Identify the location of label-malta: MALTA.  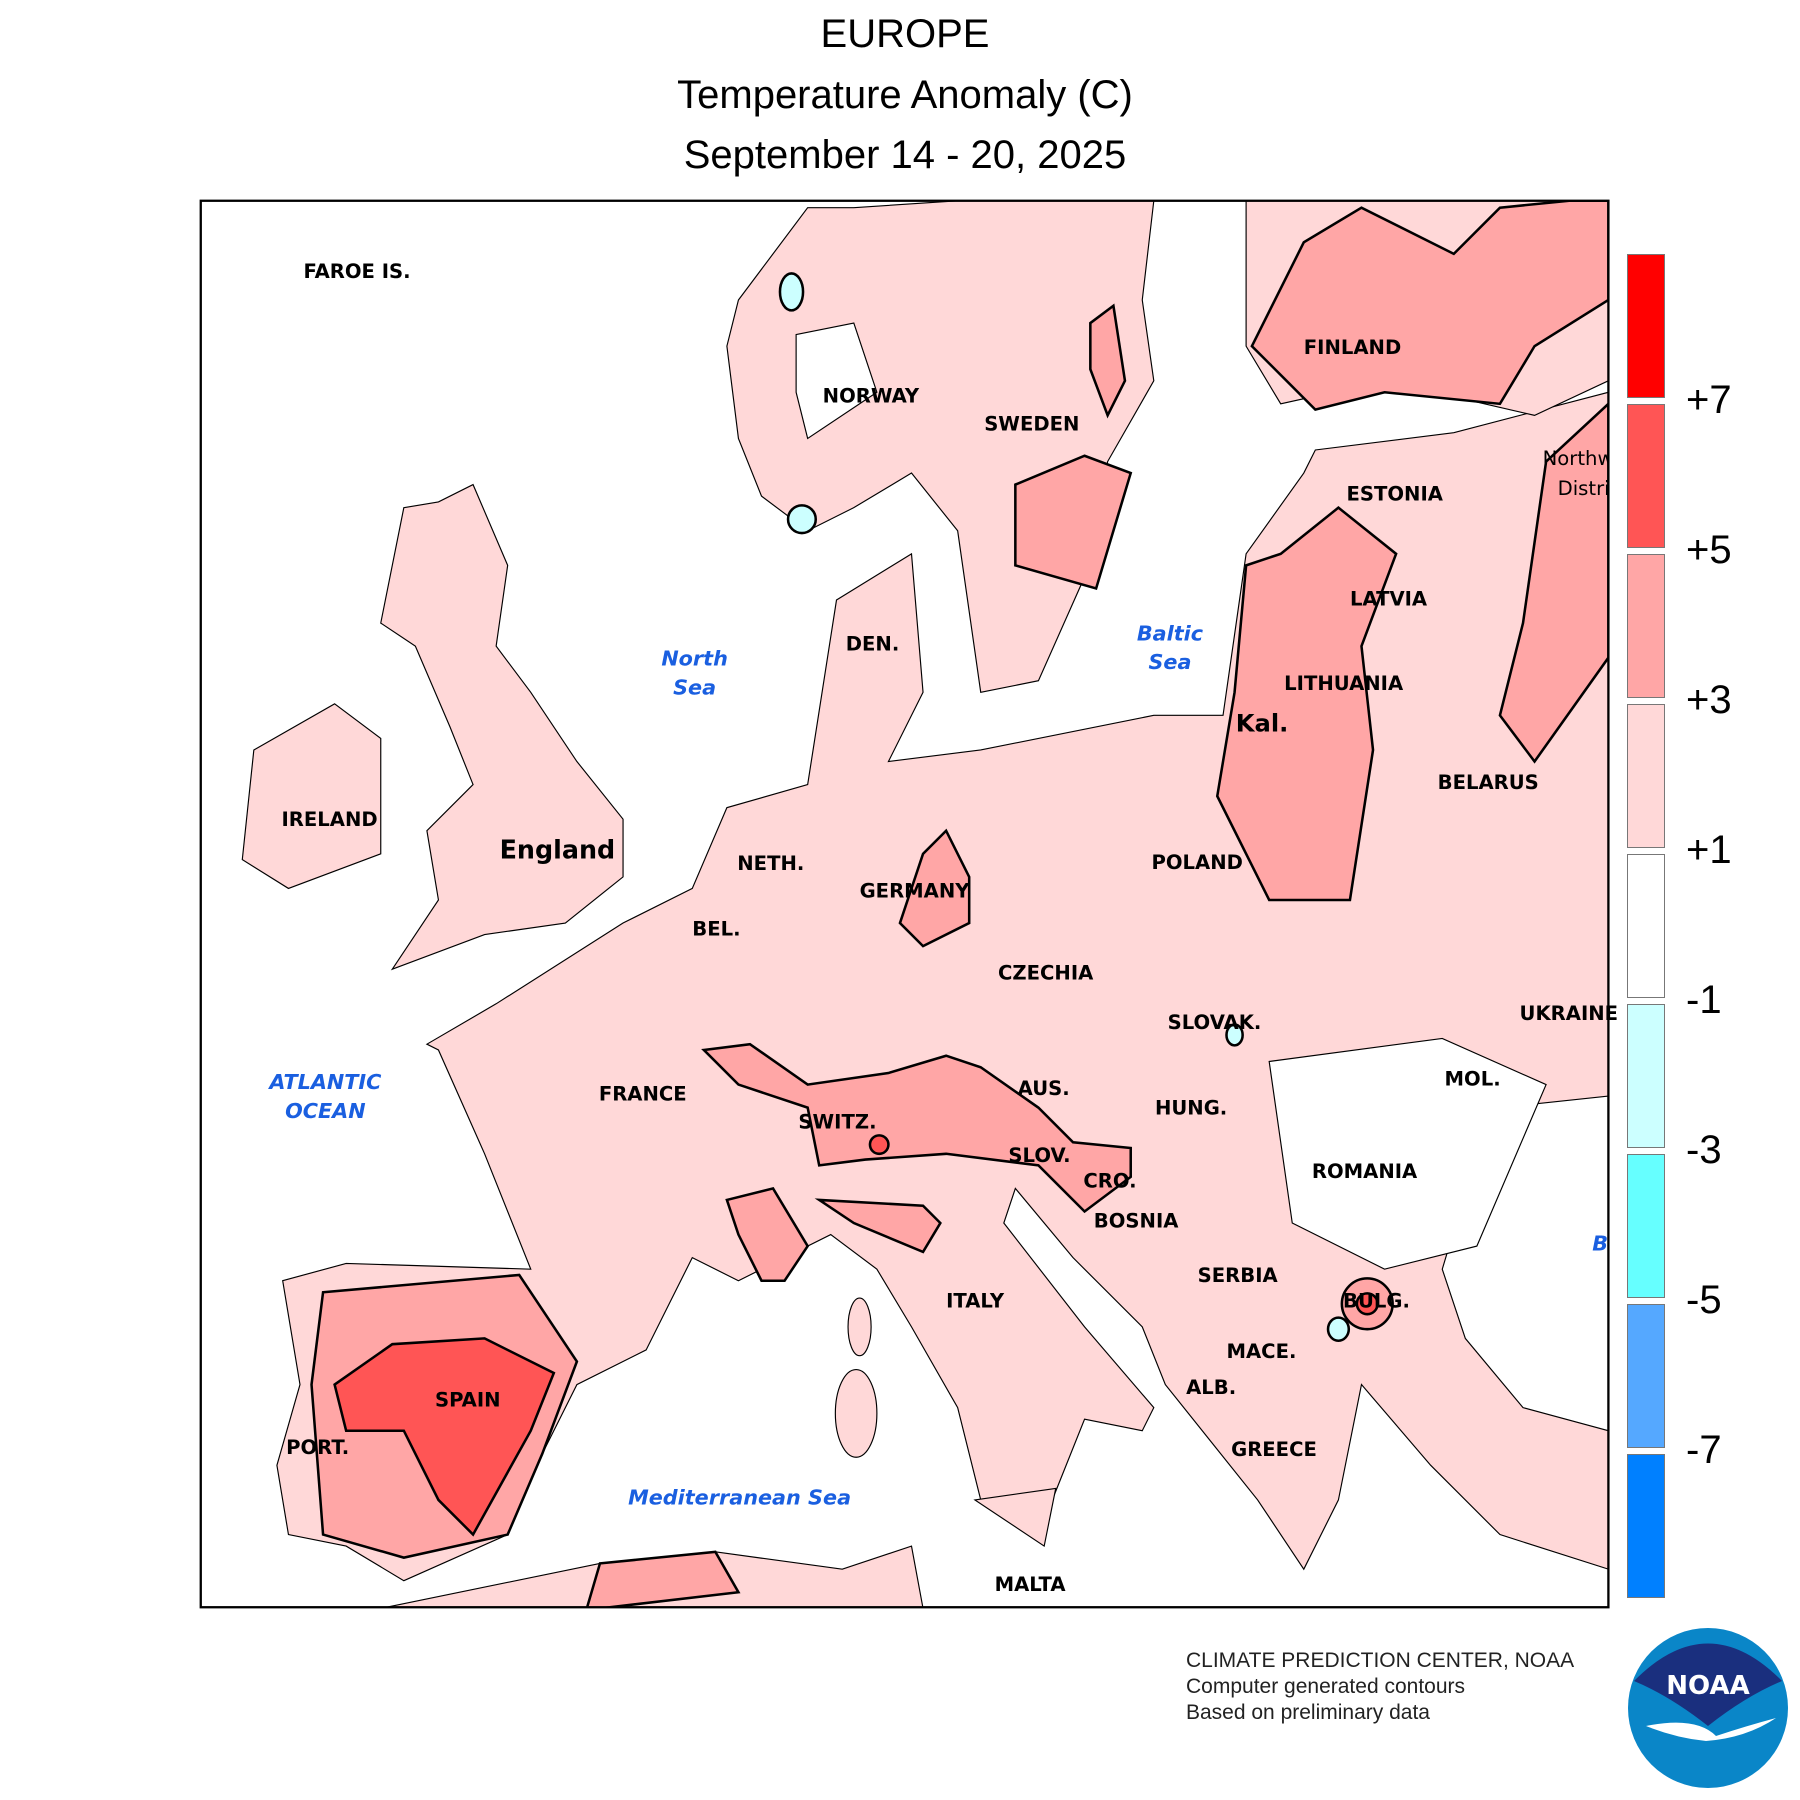
(1031, 1584).